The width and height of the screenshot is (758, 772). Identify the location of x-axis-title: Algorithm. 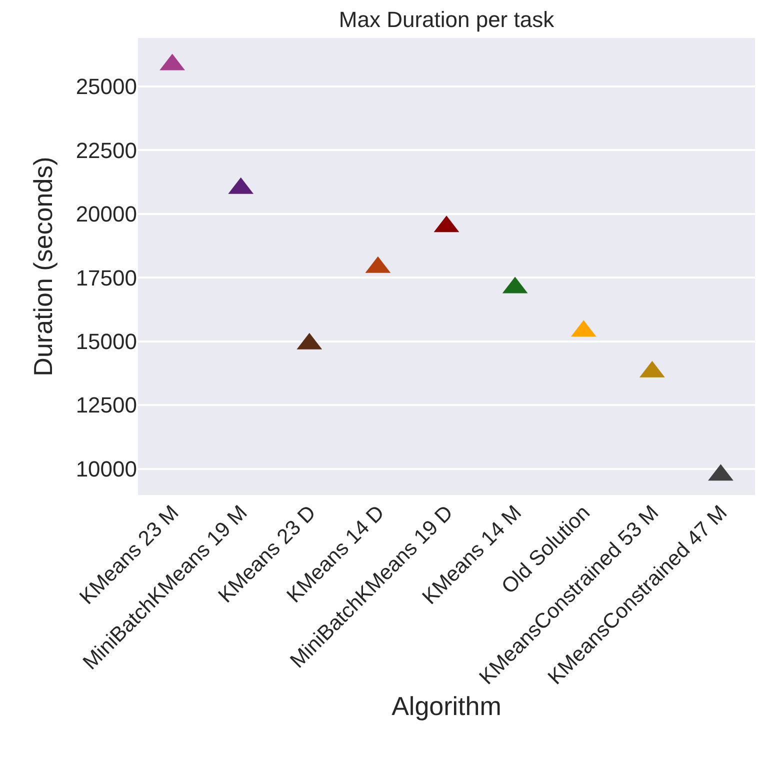
(447, 705).